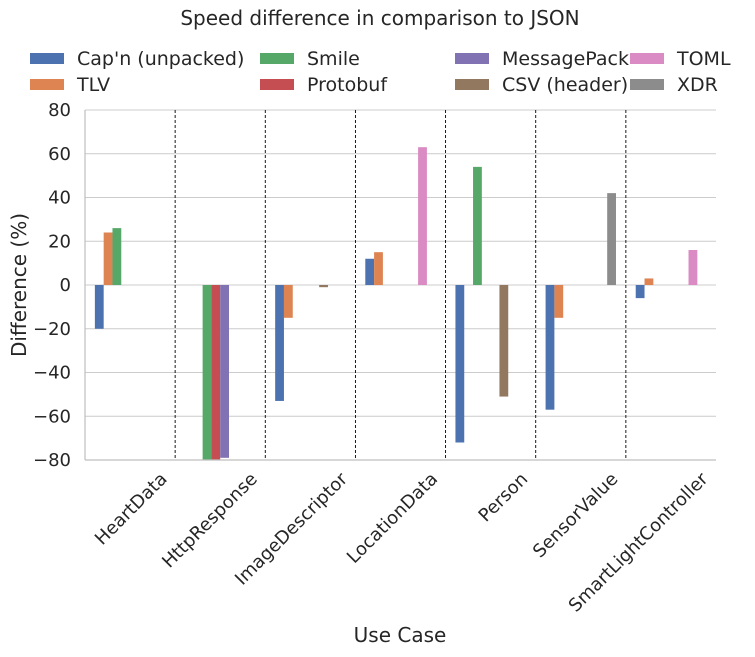 This screenshot has width=755, height=657. I want to click on x-tick-label: SensorValue, so click(575, 515).